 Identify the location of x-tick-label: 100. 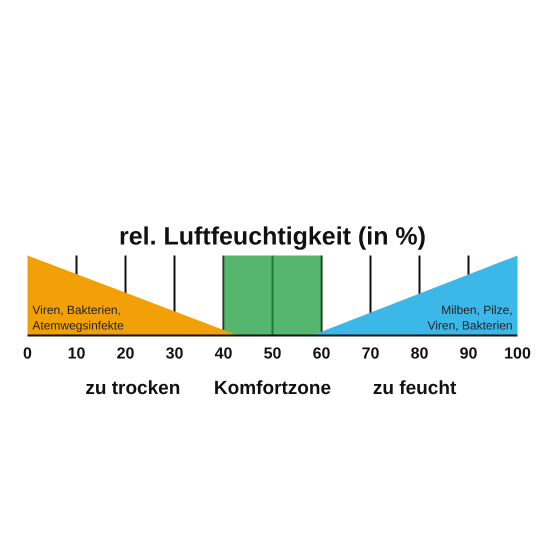
(517, 354).